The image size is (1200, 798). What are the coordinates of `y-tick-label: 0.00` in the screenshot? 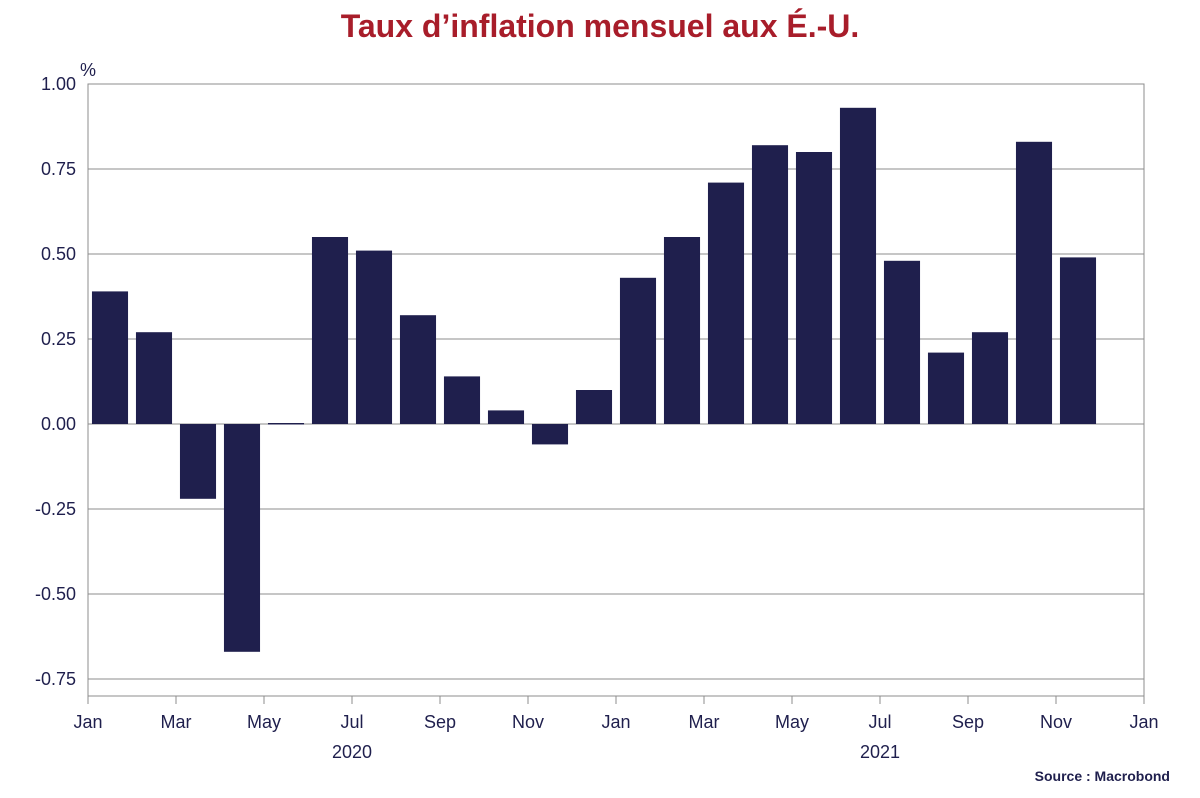 It's located at (58, 424).